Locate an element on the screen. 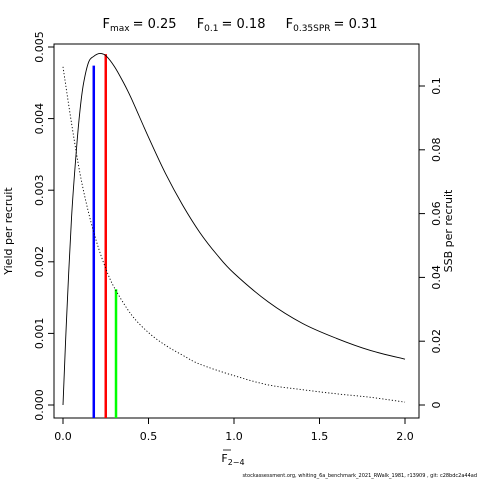 This screenshot has width=480, height=480. title-fmax-subscript: max is located at coordinates (120, 29).